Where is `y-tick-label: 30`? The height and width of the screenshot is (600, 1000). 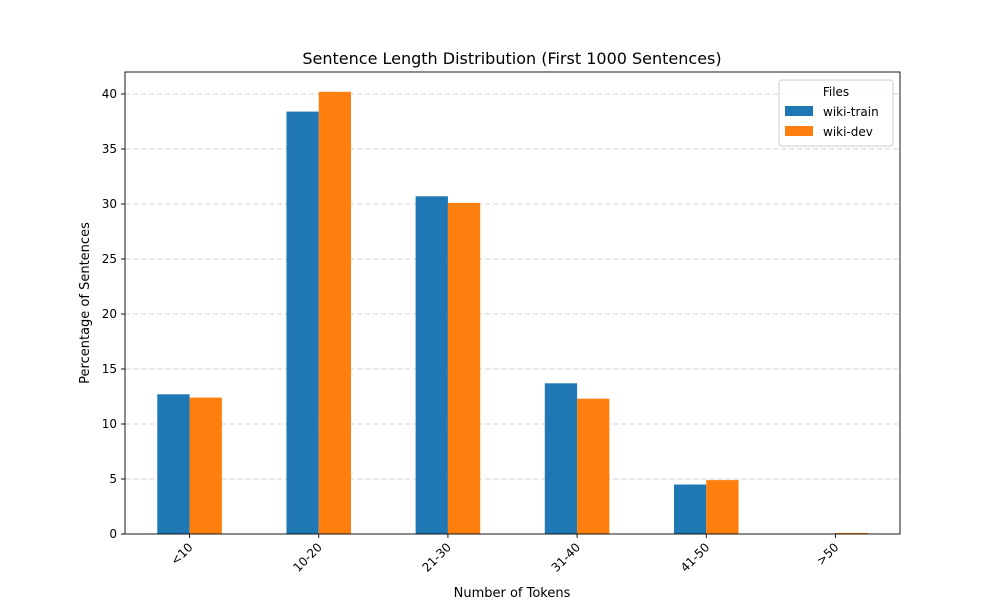 y-tick-label: 30 is located at coordinates (109, 204).